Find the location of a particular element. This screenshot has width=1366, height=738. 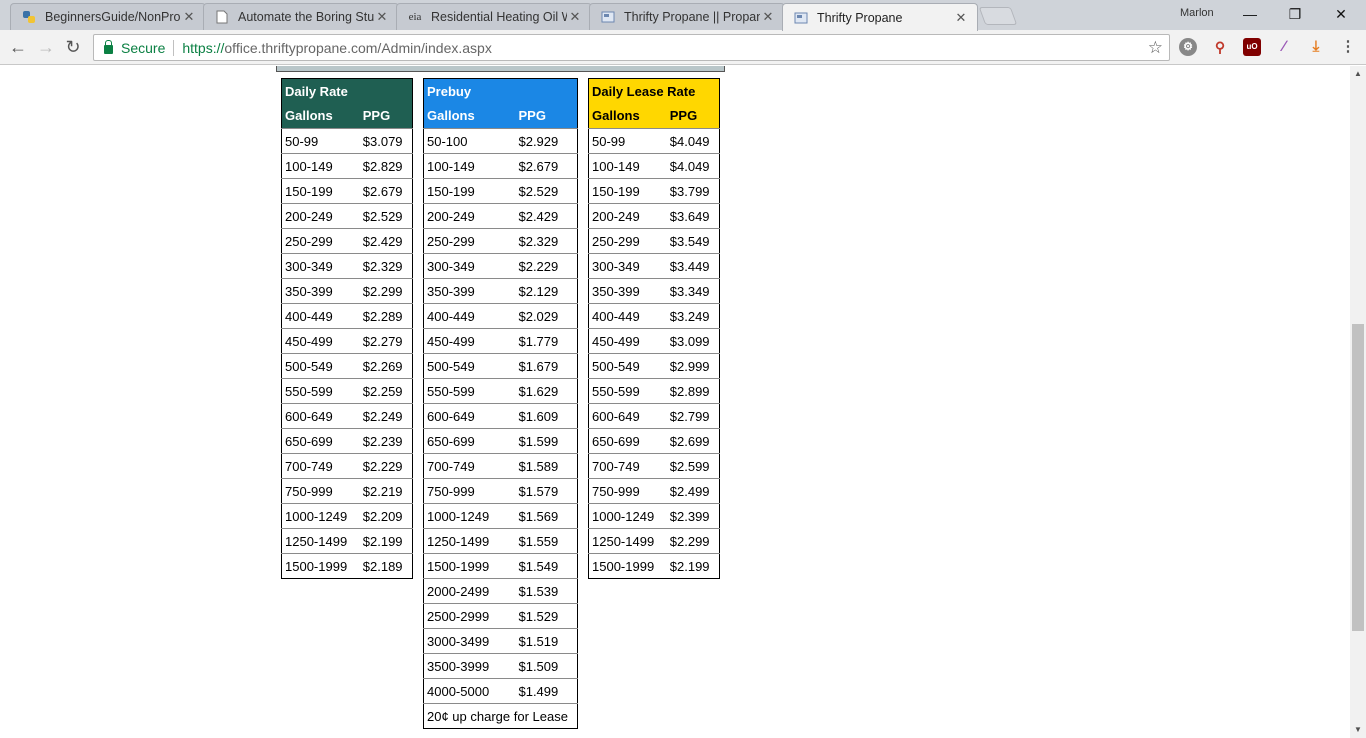

table-row: 750-999 $2.499 is located at coordinates (654, 491).